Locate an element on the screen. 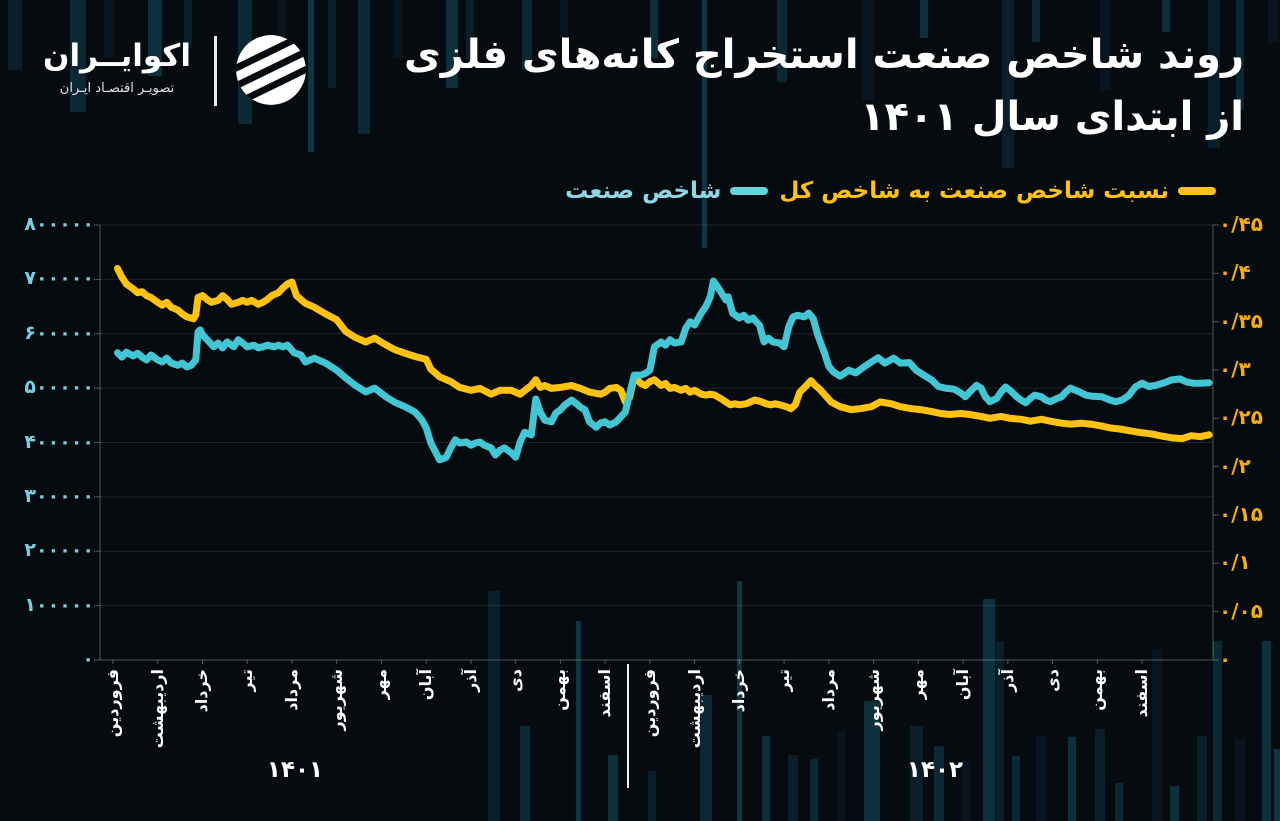 This screenshot has height=821, width=1280. right-axis-tick-label: ۰/۲۵ is located at coordinates (1241, 417).